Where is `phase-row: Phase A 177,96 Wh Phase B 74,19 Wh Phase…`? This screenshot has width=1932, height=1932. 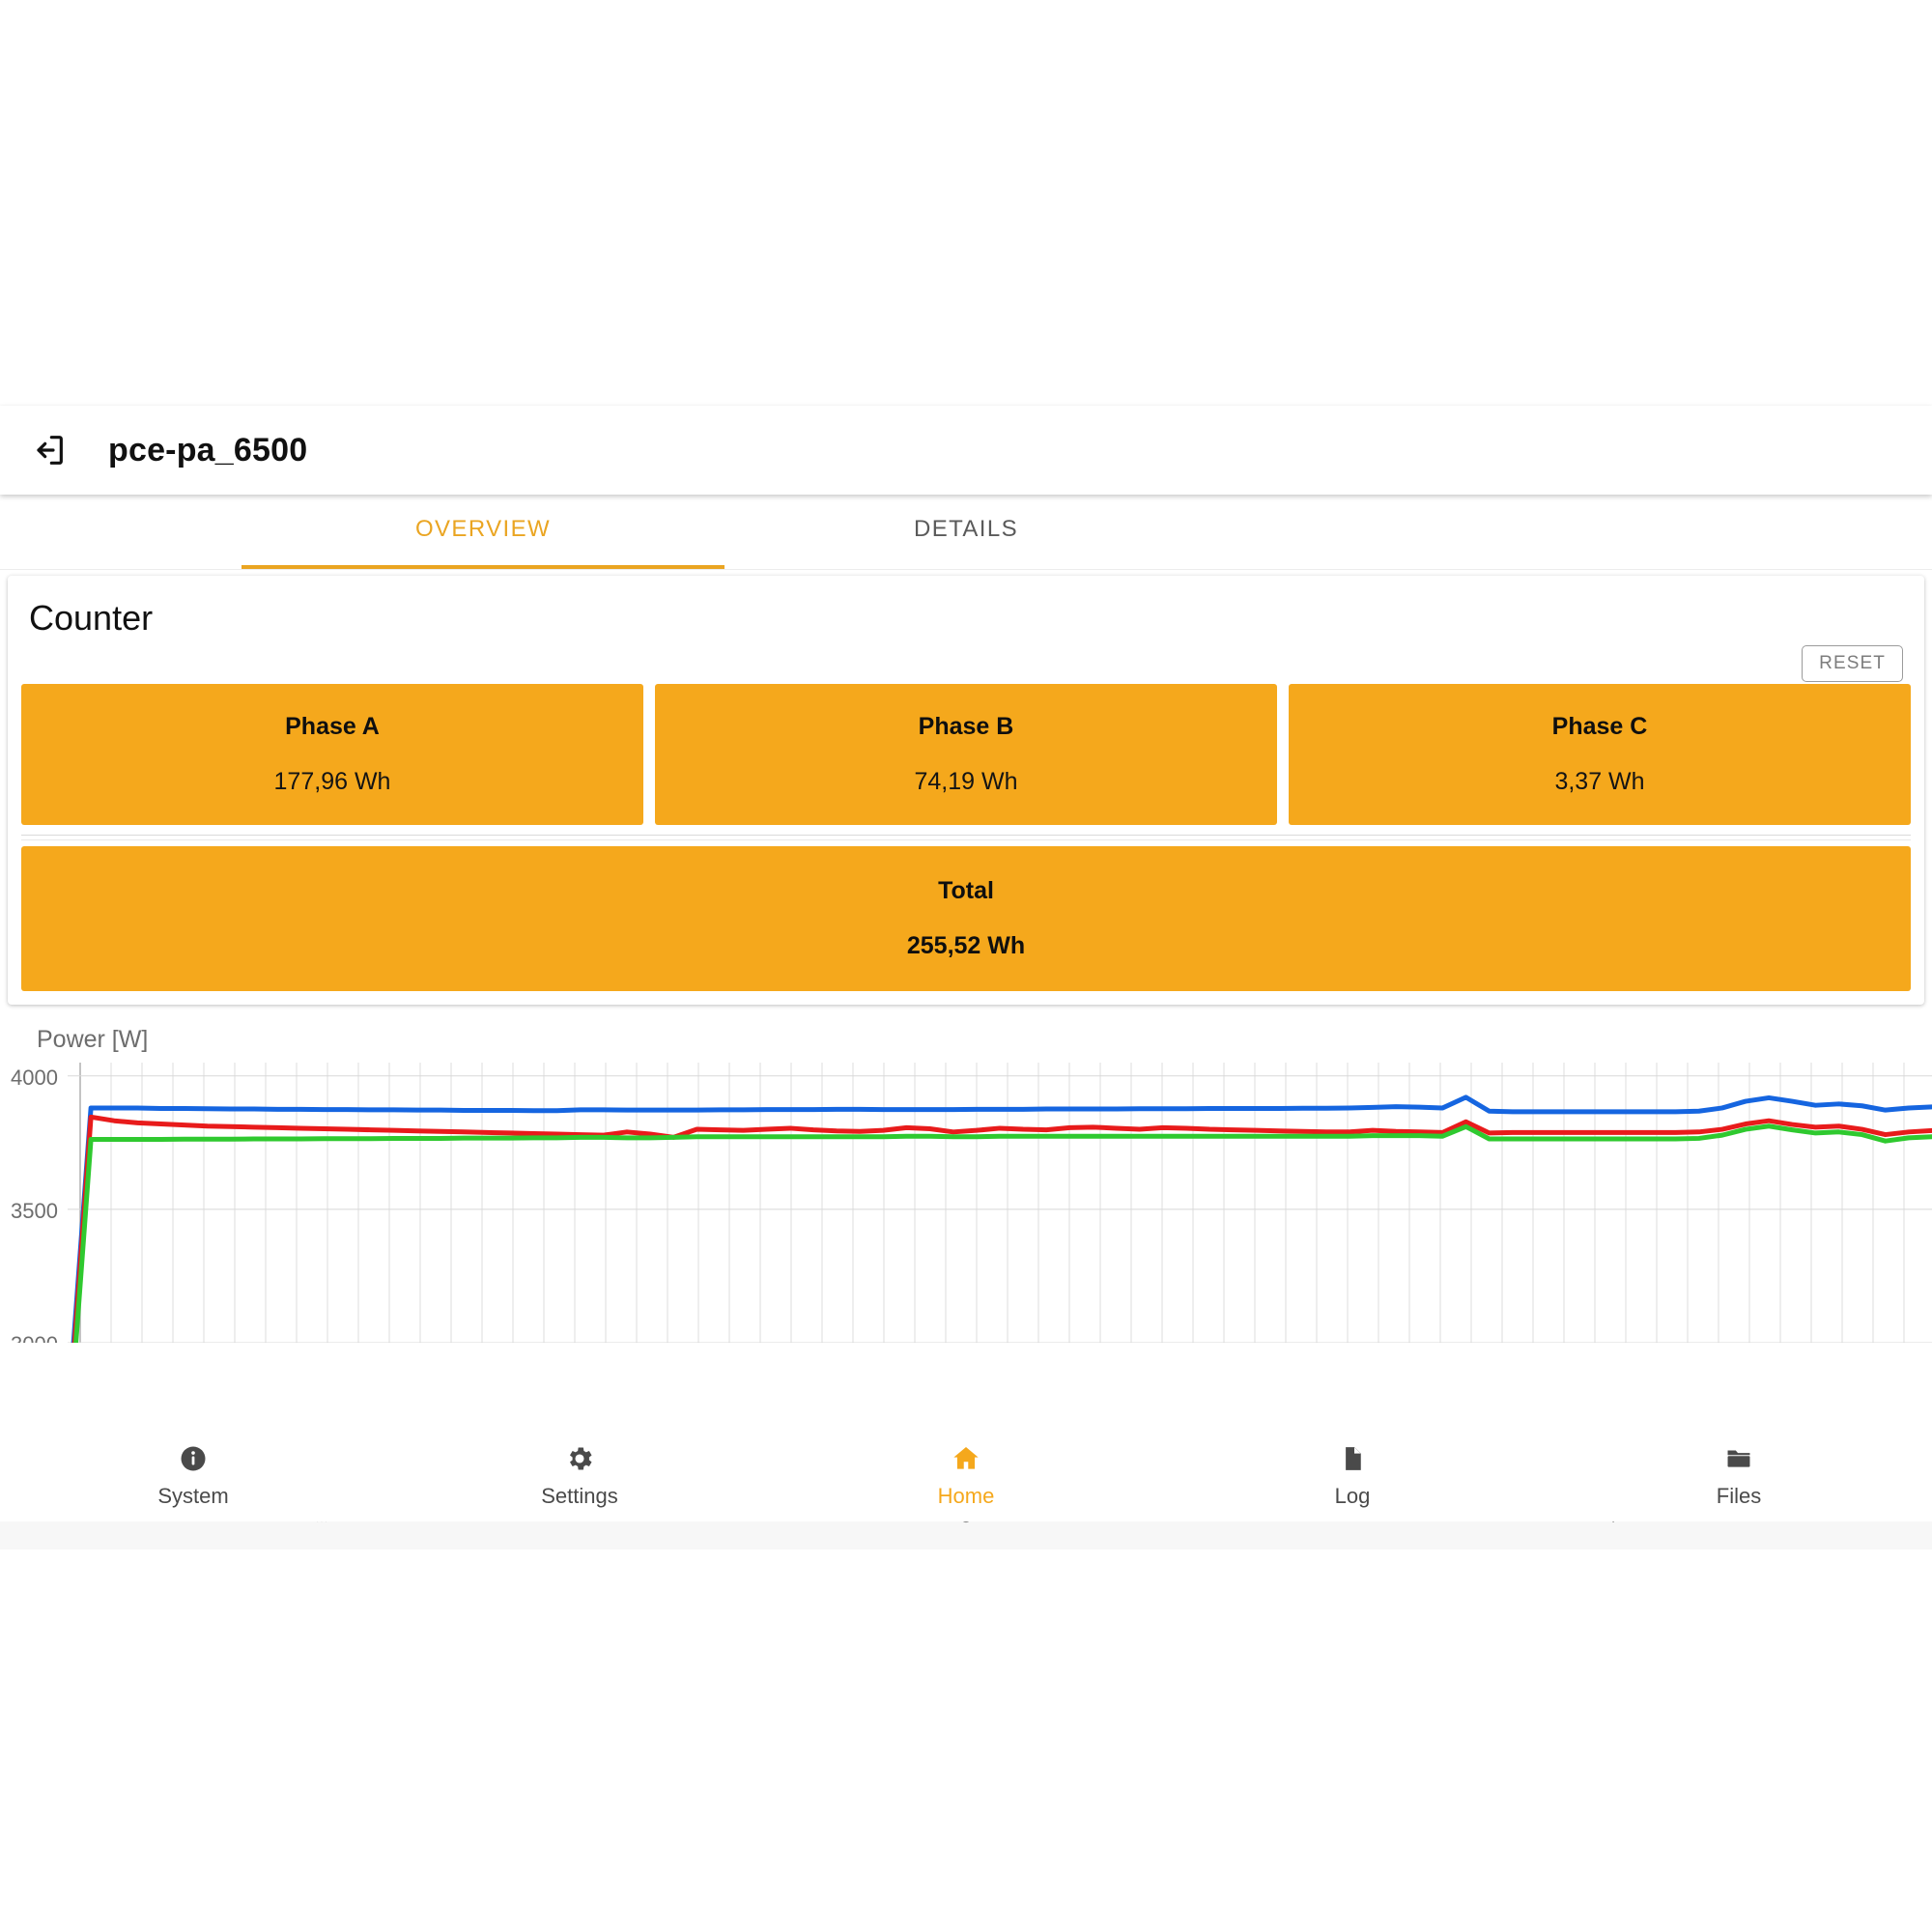 phase-row: Phase A 177,96 Wh Phase B 74,19 Wh Phase… is located at coordinates (966, 754).